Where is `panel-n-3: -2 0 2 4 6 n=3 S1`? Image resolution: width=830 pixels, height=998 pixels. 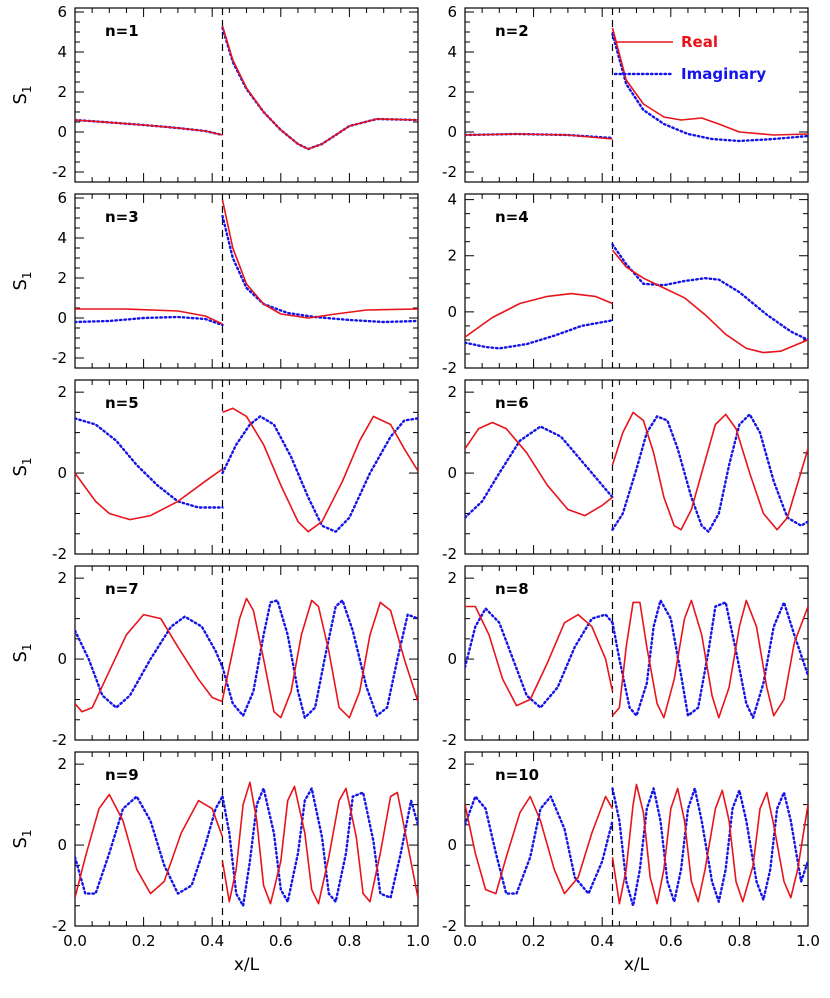 panel-n-3: -2 0 2 4 6 n=3 S1 is located at coordinates (214, 279).